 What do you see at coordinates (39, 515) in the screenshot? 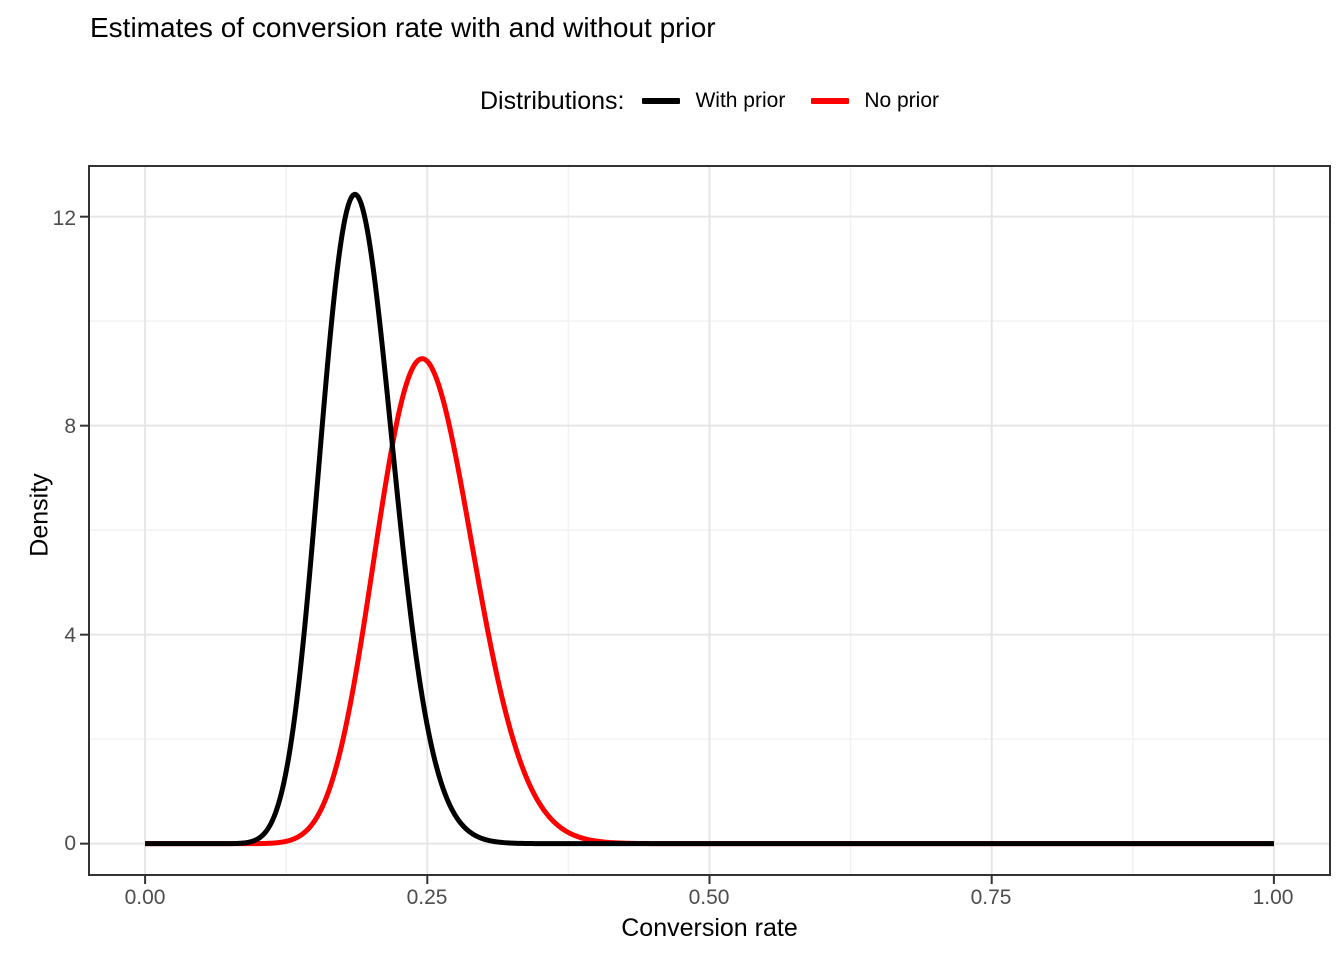
I see `y-axis-title: Density` at bounding box center [39, 515].